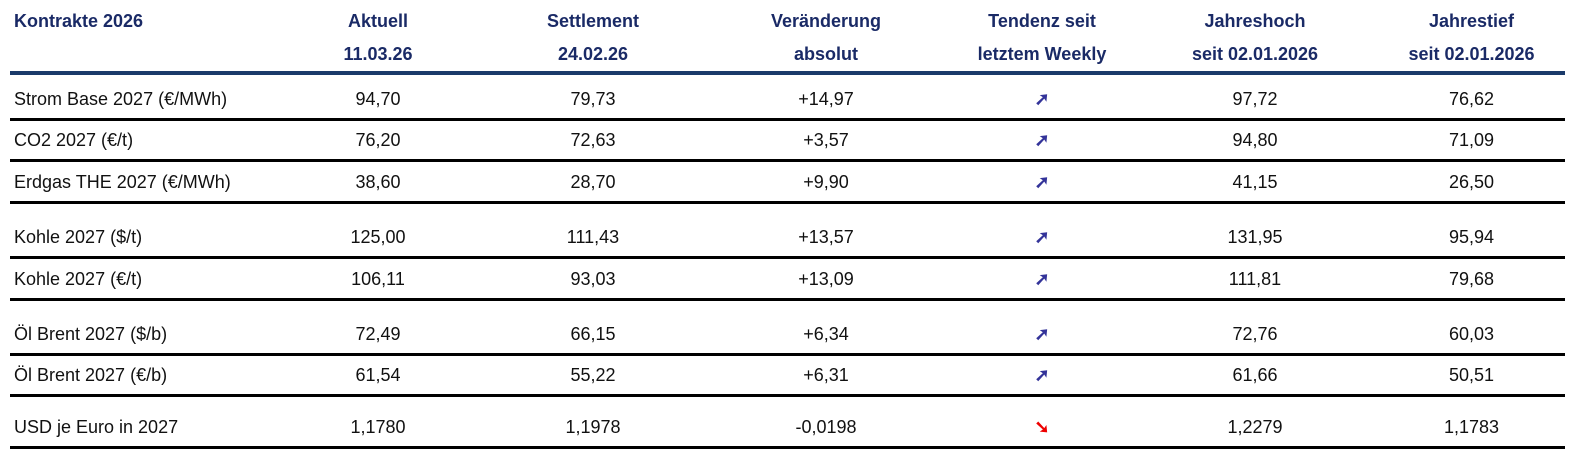 The image size is (1578, 457). I want to click on header-contracts: Kontrakte 2026, so click(140, 37).